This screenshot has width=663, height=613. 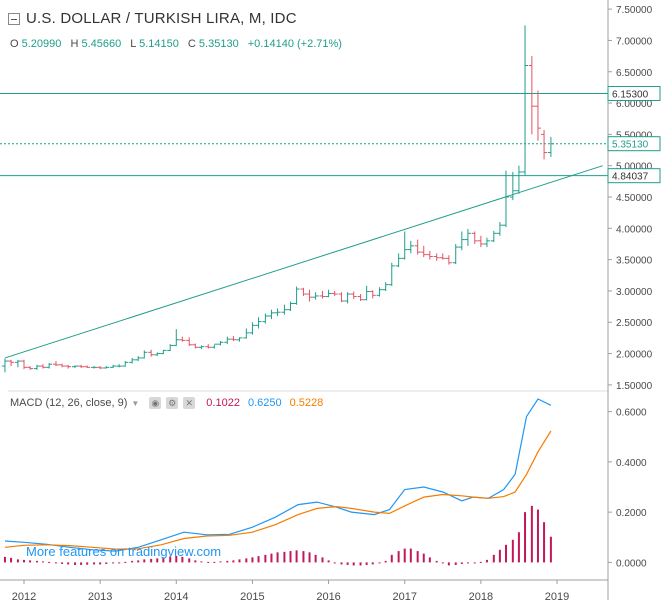 I want to click on price-label-text: 6.15300, so click(x=630, y=94).